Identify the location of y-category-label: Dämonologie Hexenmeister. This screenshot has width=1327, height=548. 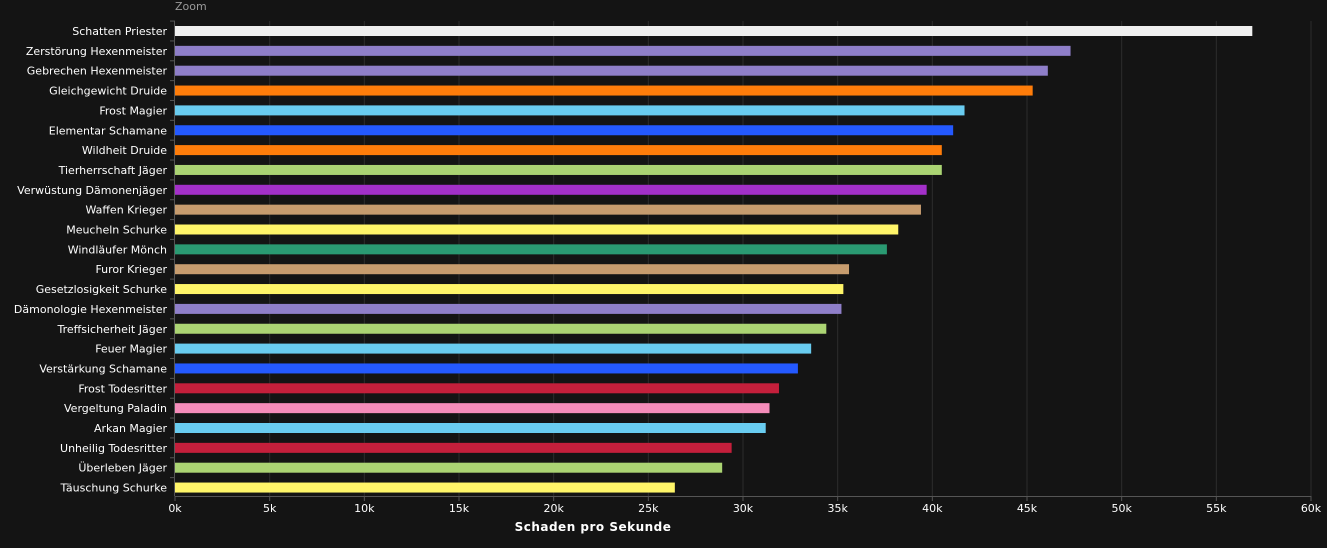
(91, 309).